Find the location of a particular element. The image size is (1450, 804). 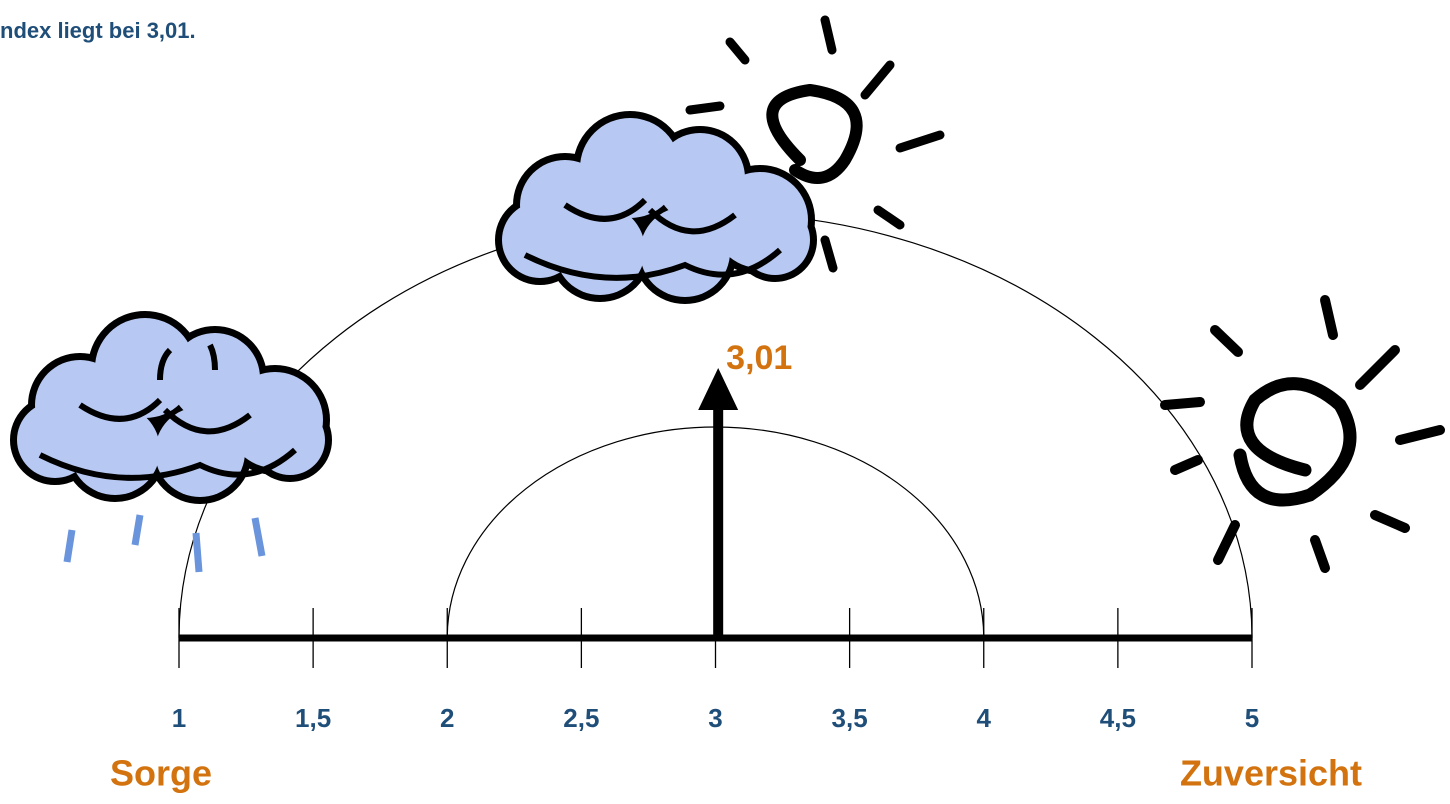

tick-label: 3,5 is located at coordinates (850, 718).